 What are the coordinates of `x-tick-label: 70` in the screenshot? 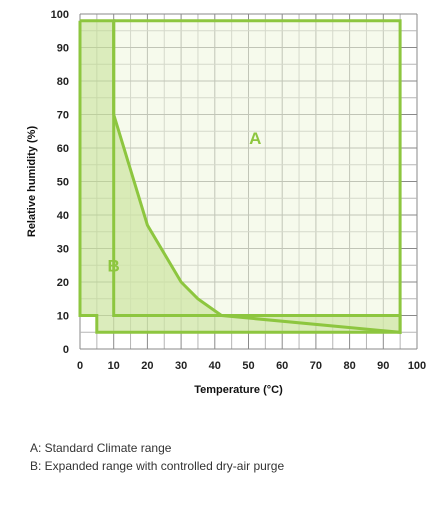 It's located at (316, 366).